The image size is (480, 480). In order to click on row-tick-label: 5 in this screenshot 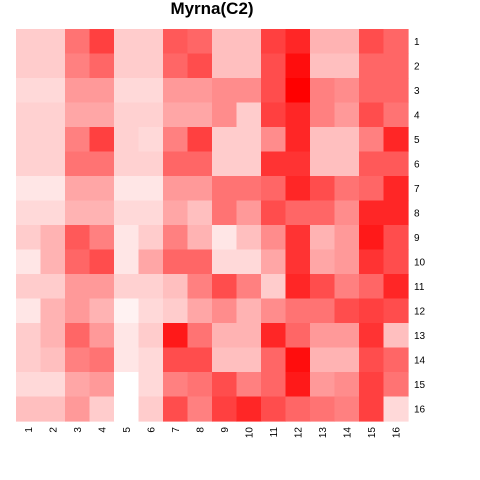, I will do `click(417, 140)`.